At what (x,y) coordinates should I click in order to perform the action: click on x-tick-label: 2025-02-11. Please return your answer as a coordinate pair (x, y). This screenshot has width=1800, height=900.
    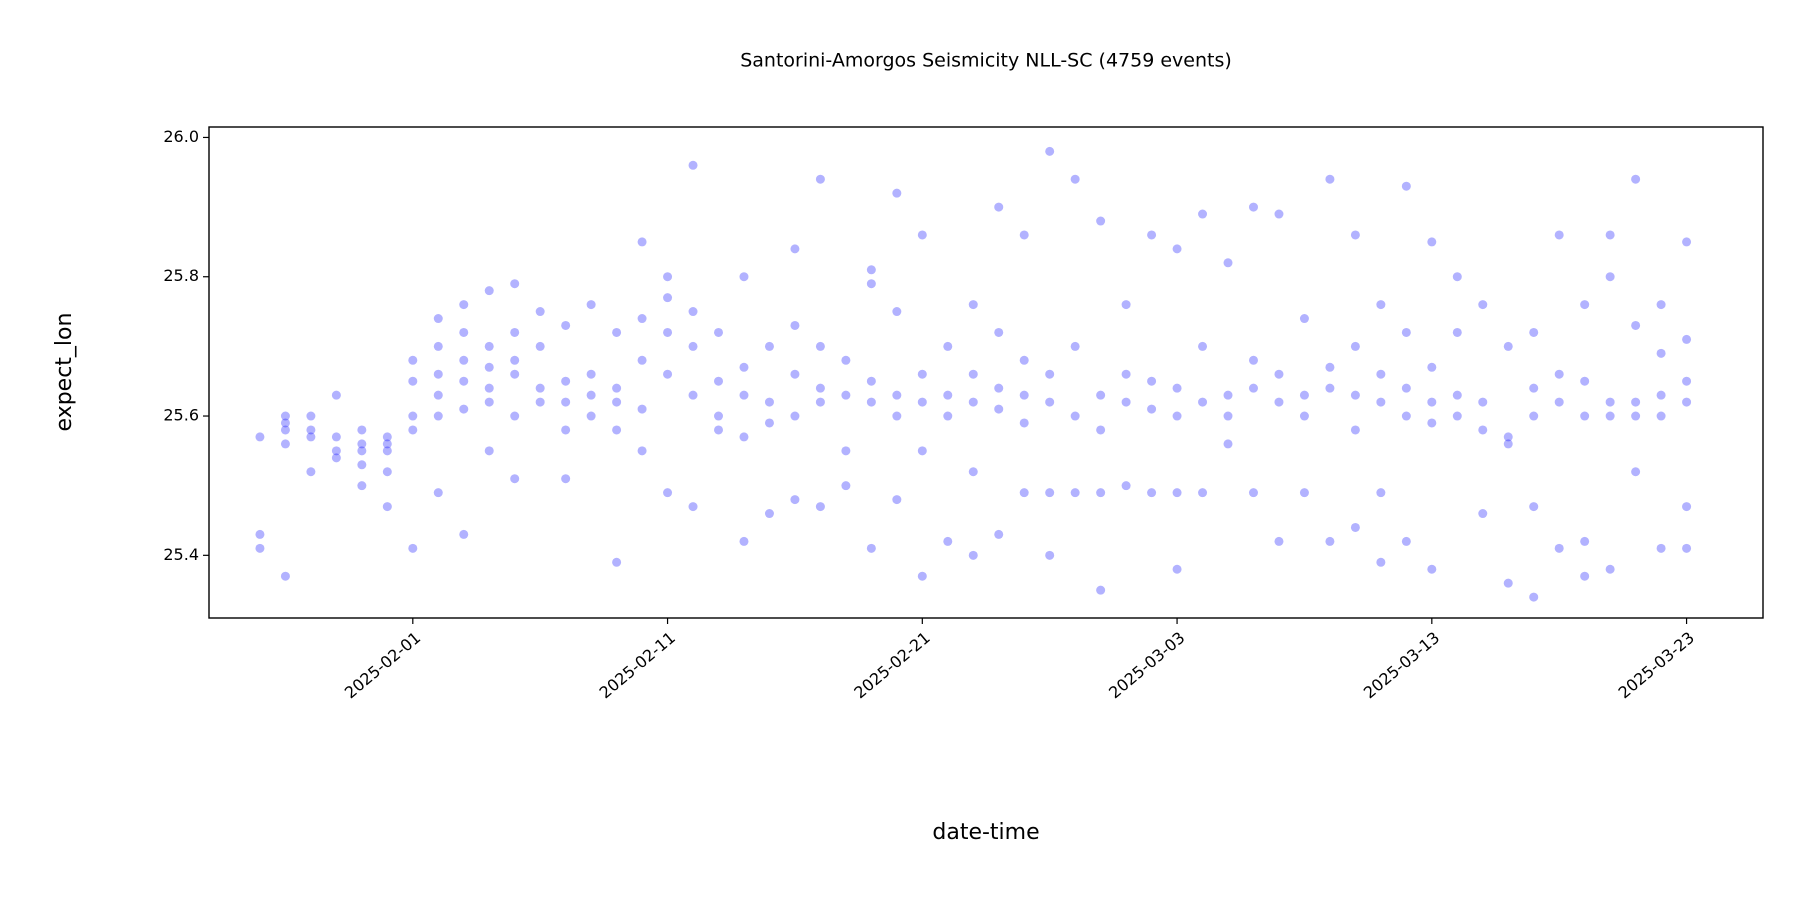
    Looking at the image, I should click on (637, 665).